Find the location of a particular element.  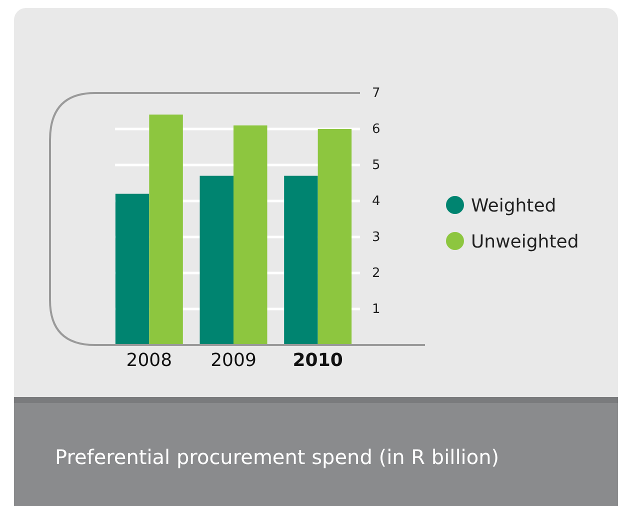

text: Preferential procurement spend (in R billion) is located at coordinates (277, 457).